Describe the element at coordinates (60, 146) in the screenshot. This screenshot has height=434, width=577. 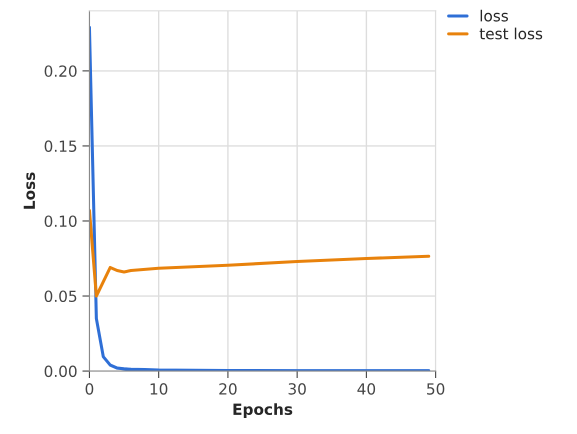
I see `y-tick-label: 0.15` at that location.